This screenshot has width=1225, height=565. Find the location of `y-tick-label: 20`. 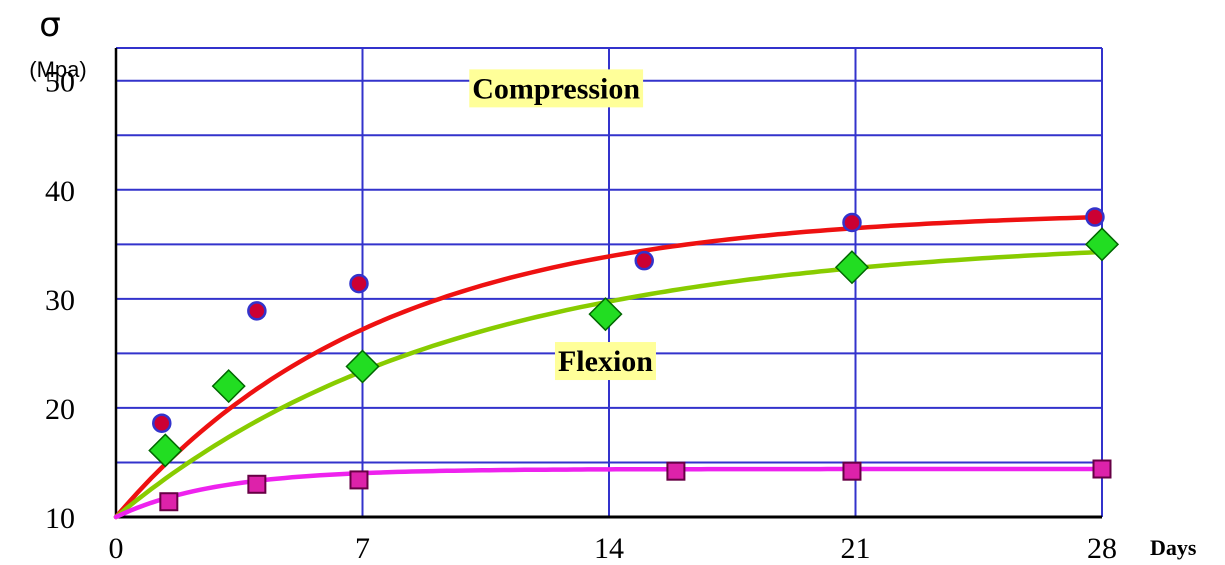

y-tick-label: 20 is located at coordinates (60, 409).